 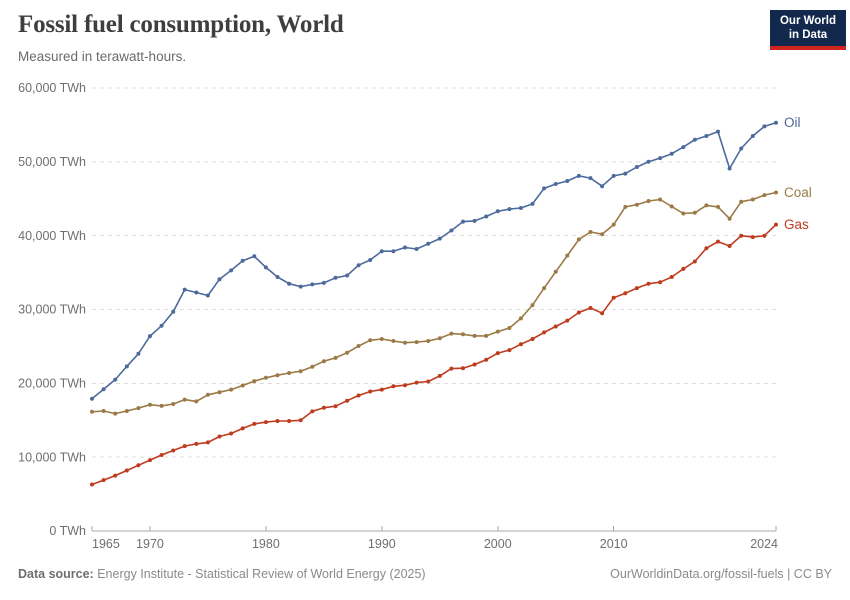 I want to click on owid-logo: Our World in Data, so click(x=808, y=30).